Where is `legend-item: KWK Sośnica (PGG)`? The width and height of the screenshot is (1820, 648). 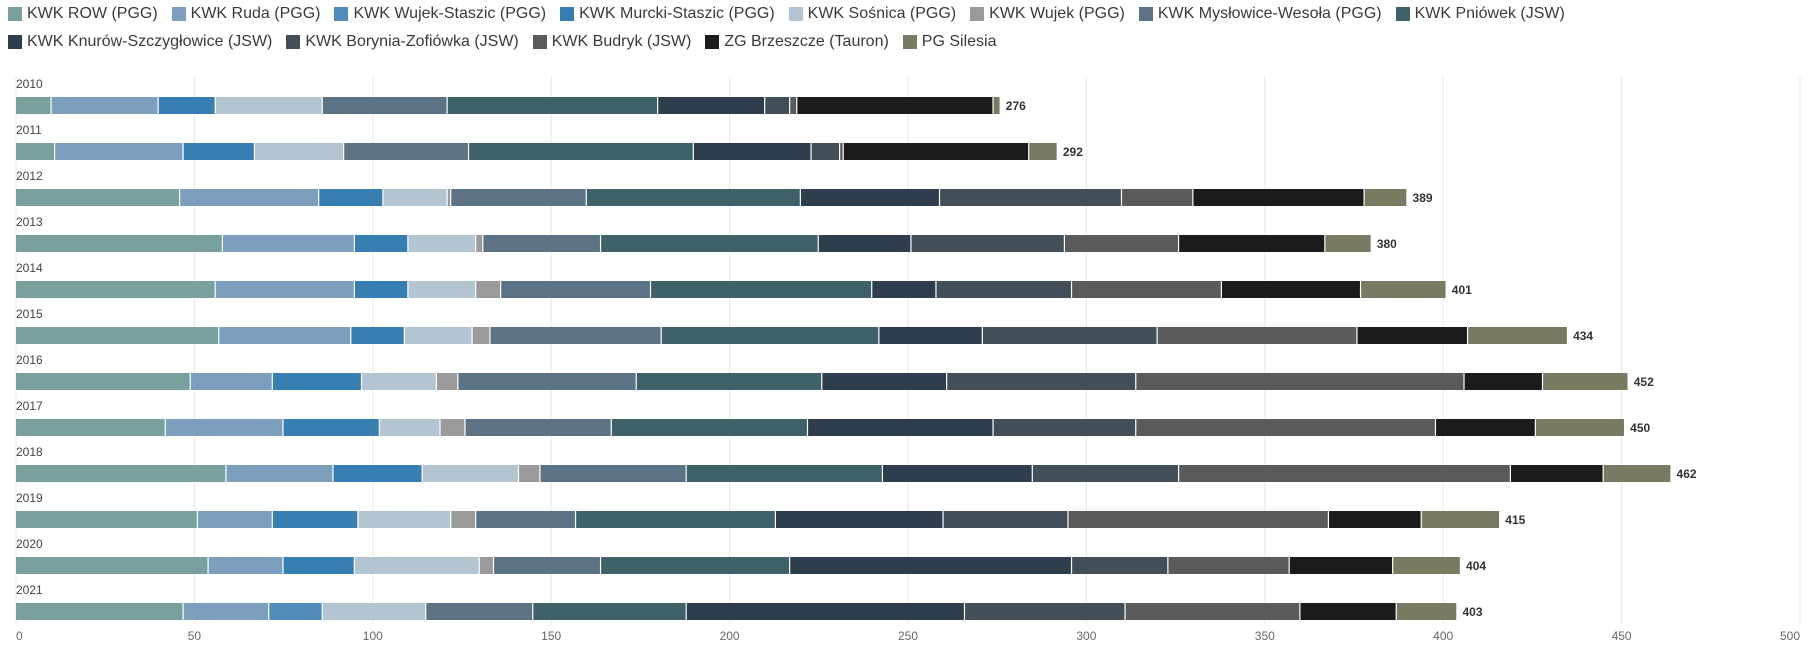
legend-item: KWK Sośnica (PGG) is located at coordinates (872, 14).